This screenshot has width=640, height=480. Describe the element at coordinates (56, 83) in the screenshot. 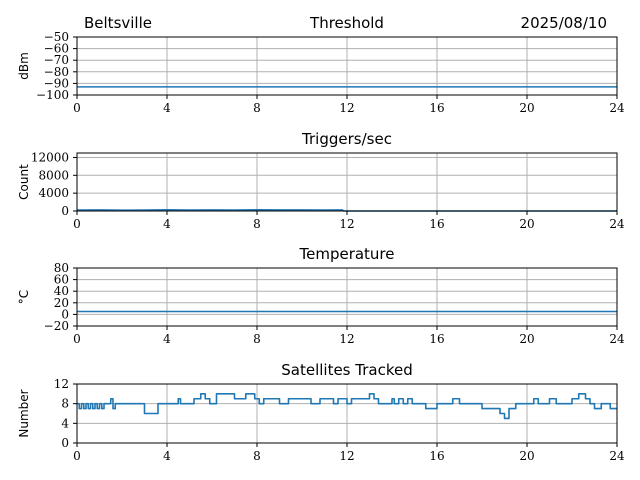

I see `y-tick-label: −90` at that location.